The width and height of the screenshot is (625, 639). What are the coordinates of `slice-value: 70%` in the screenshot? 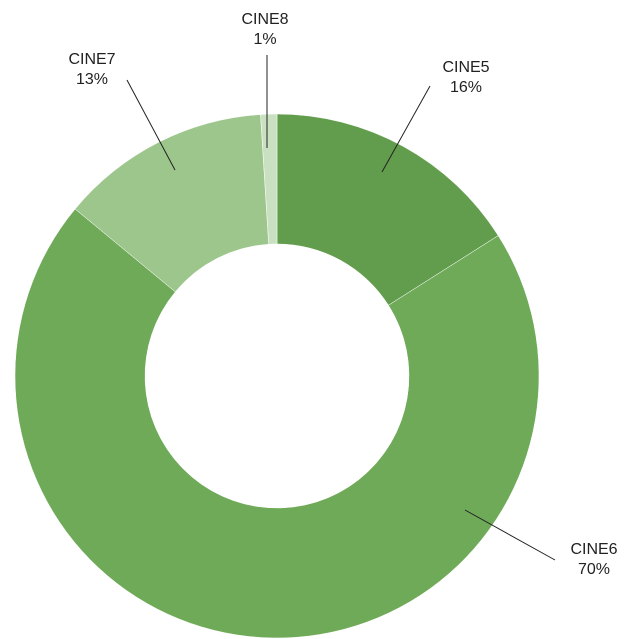 It's located at (594, 569).